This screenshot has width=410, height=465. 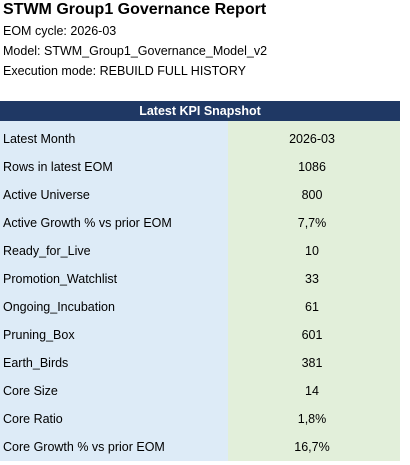 What do you see at coordinates (114, 251) in the screenshot?
I see `kpi-label: Ready_for_Live` at bounding box center [114, 251].